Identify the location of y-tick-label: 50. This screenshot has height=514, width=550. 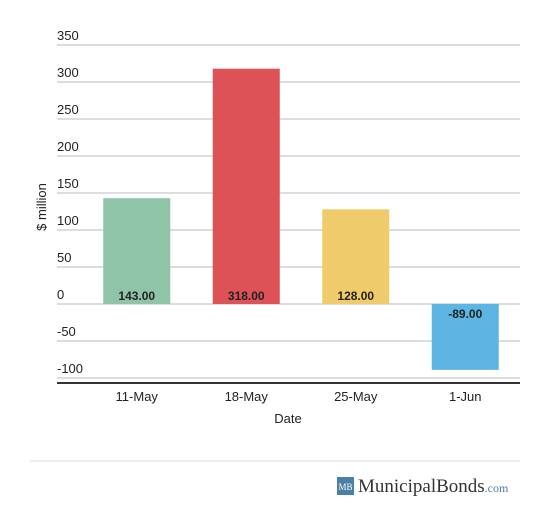
(64, 257).